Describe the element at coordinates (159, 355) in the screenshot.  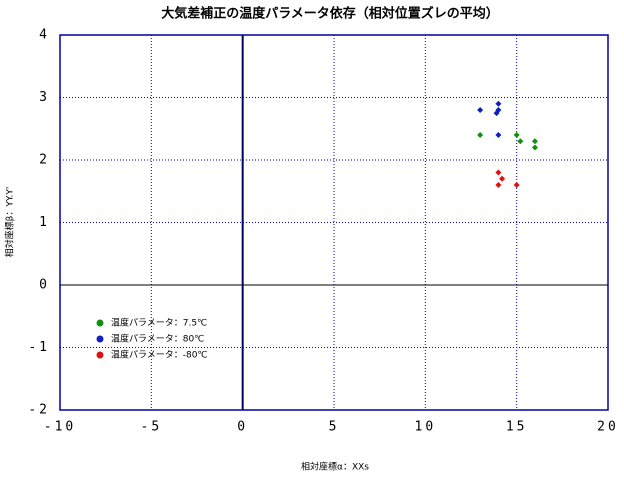
I see `legend-label: 温度パラメータ：-80℃` at that location.